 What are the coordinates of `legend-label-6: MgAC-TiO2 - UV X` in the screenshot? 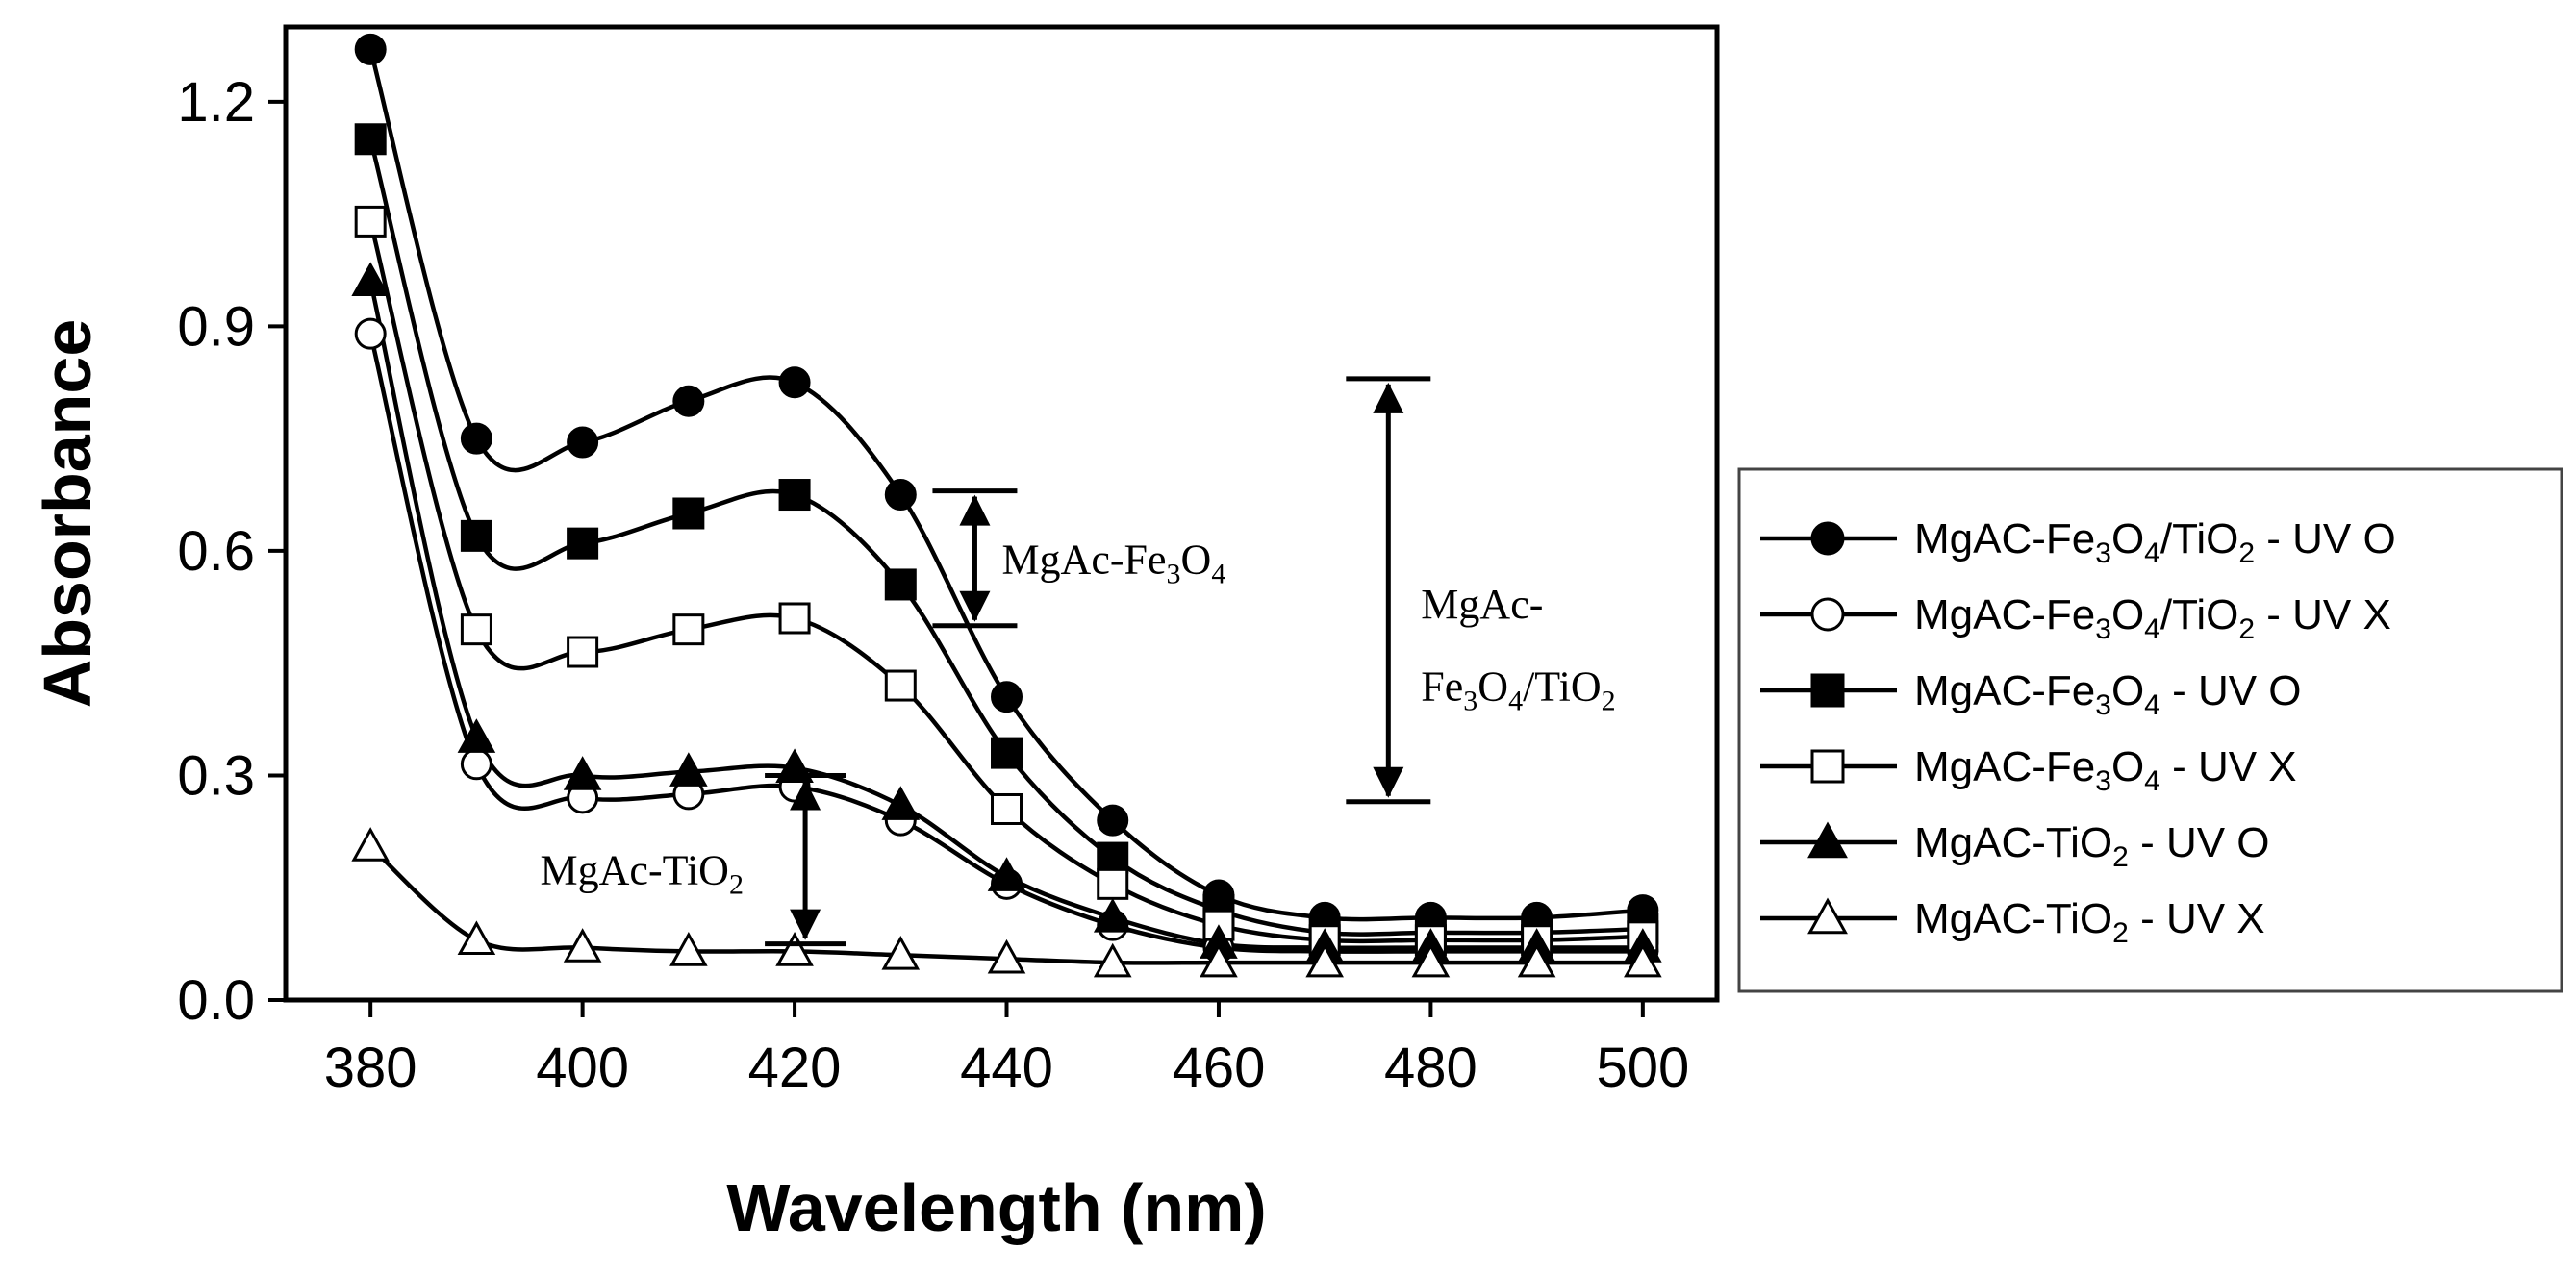 It's located at (2090, 922).